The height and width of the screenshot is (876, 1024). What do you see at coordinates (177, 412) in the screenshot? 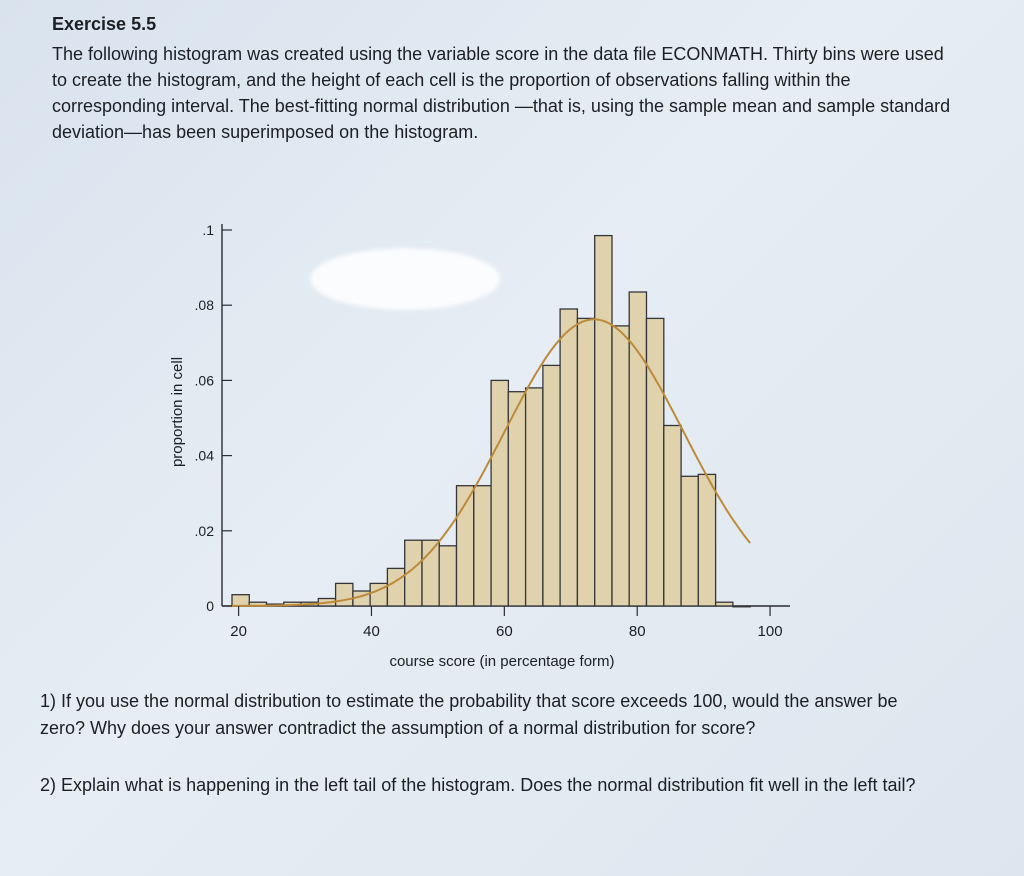
I see `y-axis-label: proportion in cell` at bounding box center [177, 412].